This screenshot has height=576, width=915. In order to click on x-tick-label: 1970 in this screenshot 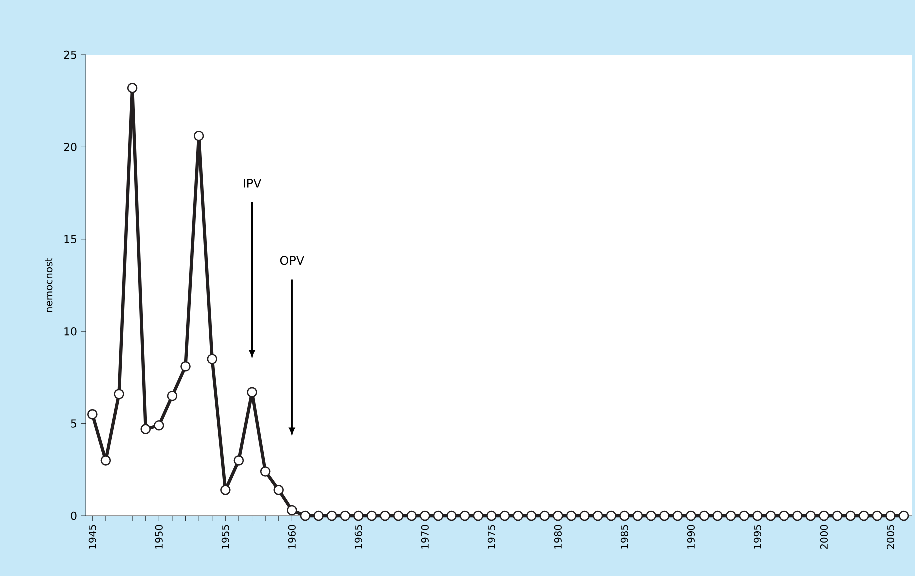, I will do `click(425, 537)`.